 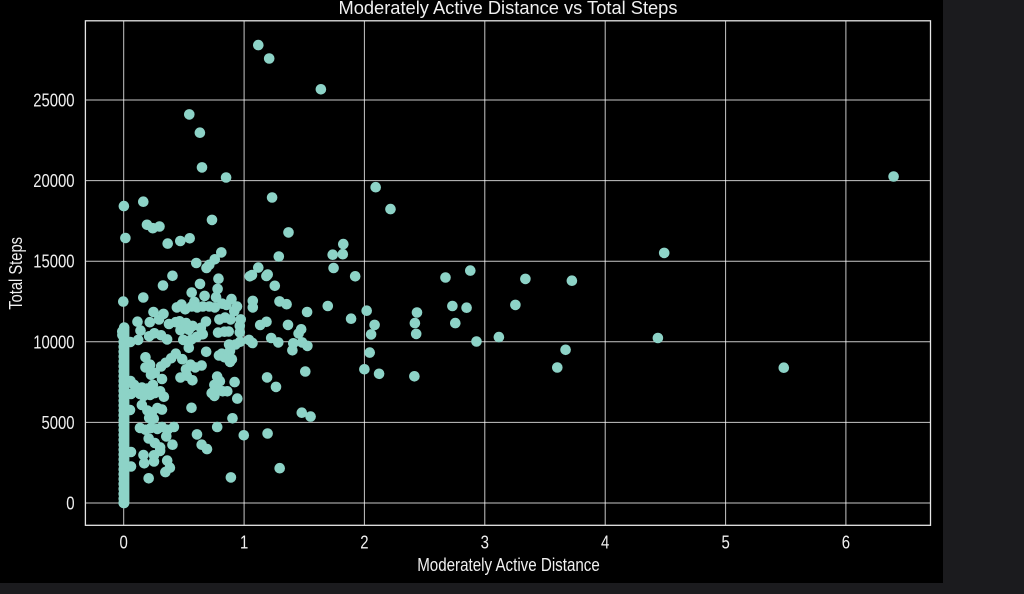 I want to click on svg-text: 4, so click(x=605, y=542).